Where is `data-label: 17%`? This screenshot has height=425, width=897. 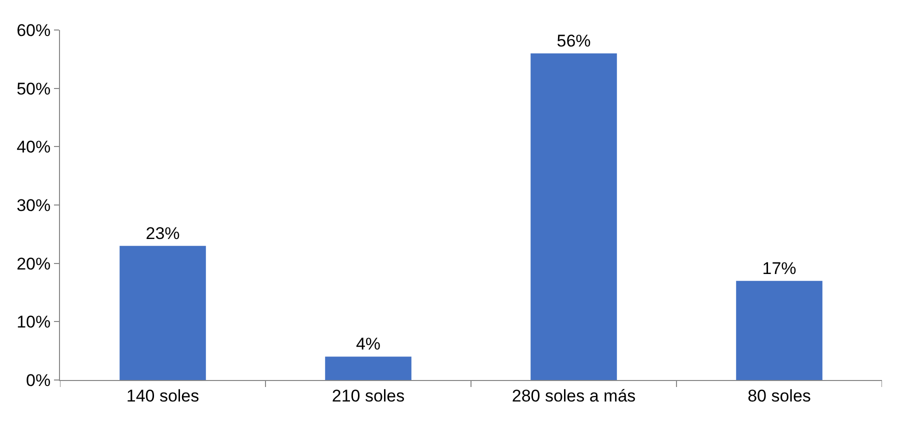 data-label: 17% is located at coordinates (779, 268).